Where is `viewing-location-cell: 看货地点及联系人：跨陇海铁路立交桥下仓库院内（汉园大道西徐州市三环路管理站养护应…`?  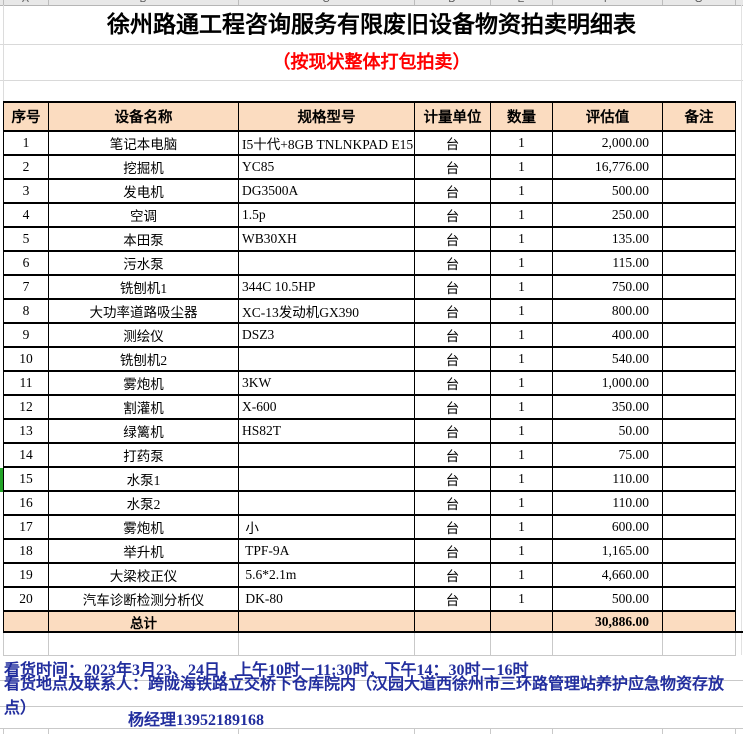
viewing-location-cell: 看货地点及联系人：跨陇海铁路立交桥下仓库院内（汉园大道西徐州市三环路管理站养护应… is located at coordinates (371, 696).